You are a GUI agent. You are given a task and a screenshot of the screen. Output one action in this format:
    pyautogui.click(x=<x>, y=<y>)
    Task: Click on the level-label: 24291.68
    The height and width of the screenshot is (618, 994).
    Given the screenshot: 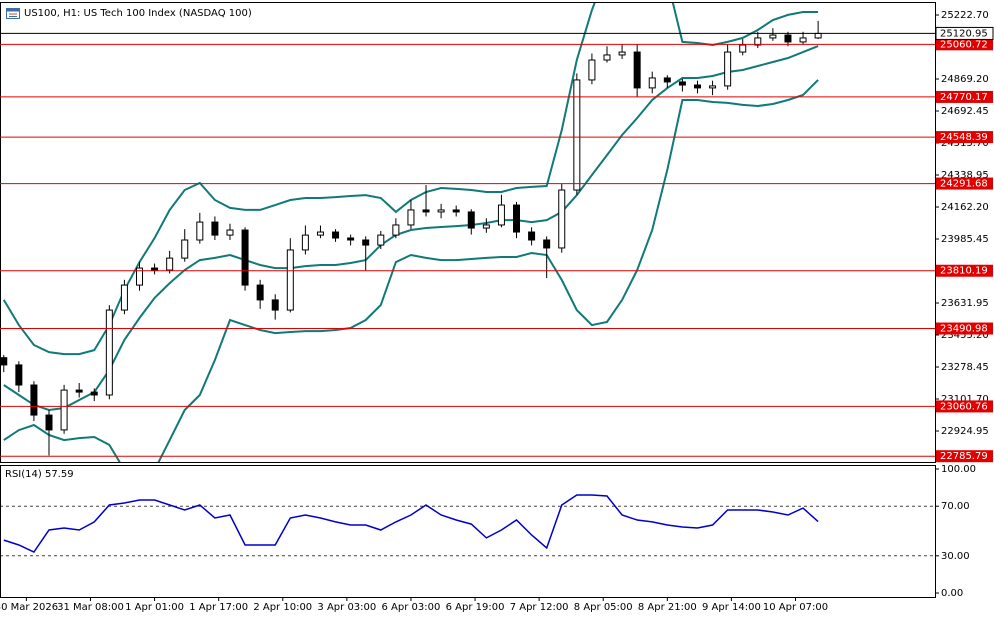 What is the action you would take?
    pyautogui.click(x=964, y=184)
    